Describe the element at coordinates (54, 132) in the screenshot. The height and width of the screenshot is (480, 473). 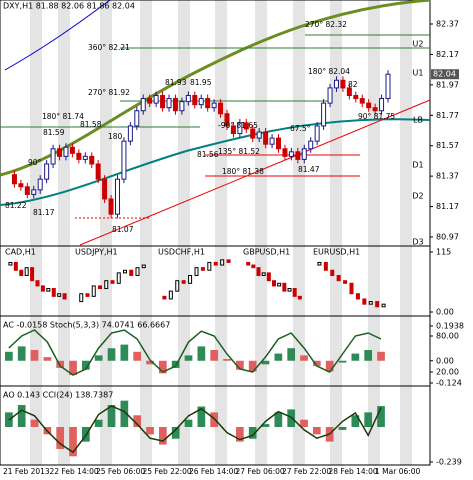
I see `annotation: 81.59` at that location.